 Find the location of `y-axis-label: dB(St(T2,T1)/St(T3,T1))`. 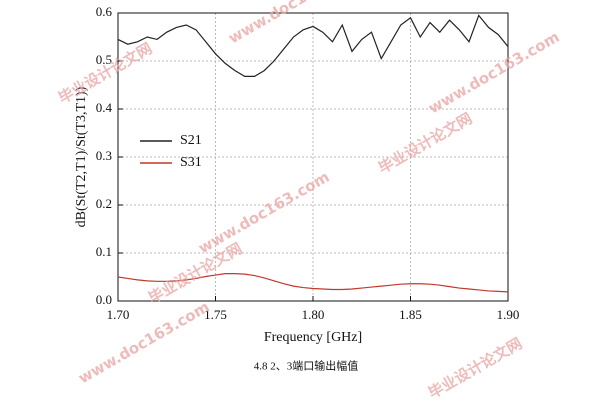

y-axis-label: dB(St(T2,T1)/St(T3,T1)) is located at coordinates (81, 156).